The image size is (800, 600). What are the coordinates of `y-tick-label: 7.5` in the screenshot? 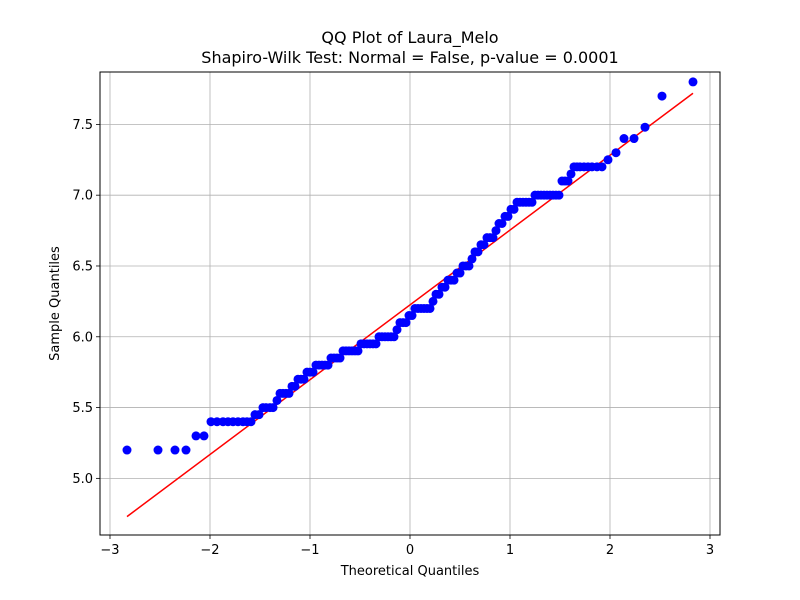 It's located at (82, 125).